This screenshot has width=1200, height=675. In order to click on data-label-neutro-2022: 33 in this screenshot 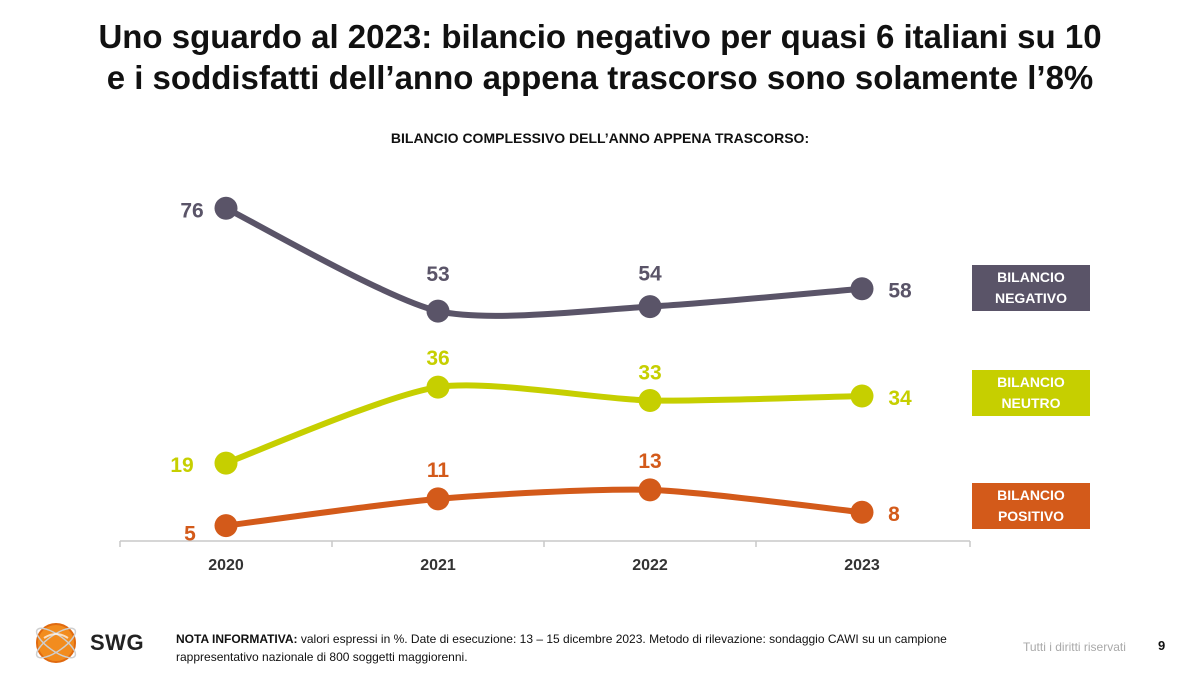, I will do `click(649, 372)`.